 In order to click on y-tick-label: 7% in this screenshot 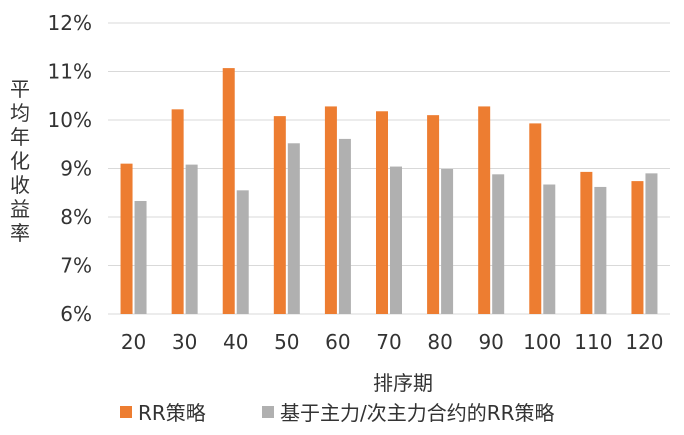, I will do `click(76, 266)`.